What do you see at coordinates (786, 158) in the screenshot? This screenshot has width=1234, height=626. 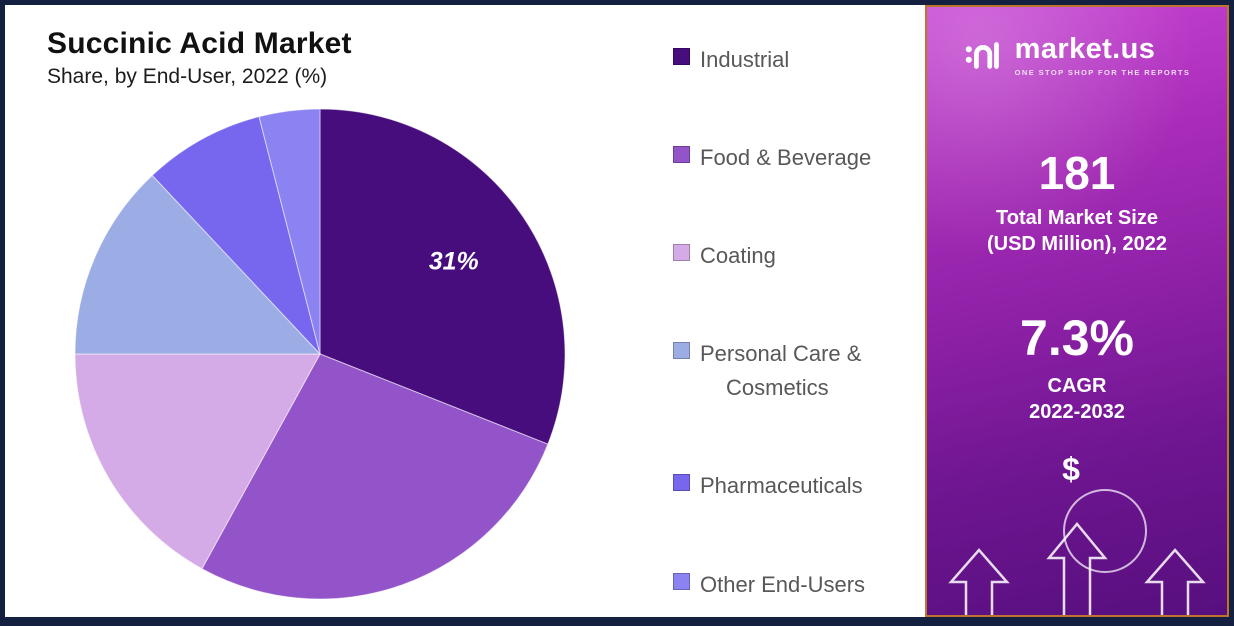 I see `legend-label-food-beverage: Food & Beverage` at bounding box center [786, 158].